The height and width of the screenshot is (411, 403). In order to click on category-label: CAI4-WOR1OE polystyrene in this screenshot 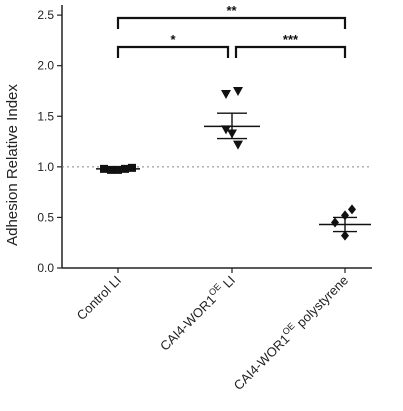, I will do `click(290, 332)`.